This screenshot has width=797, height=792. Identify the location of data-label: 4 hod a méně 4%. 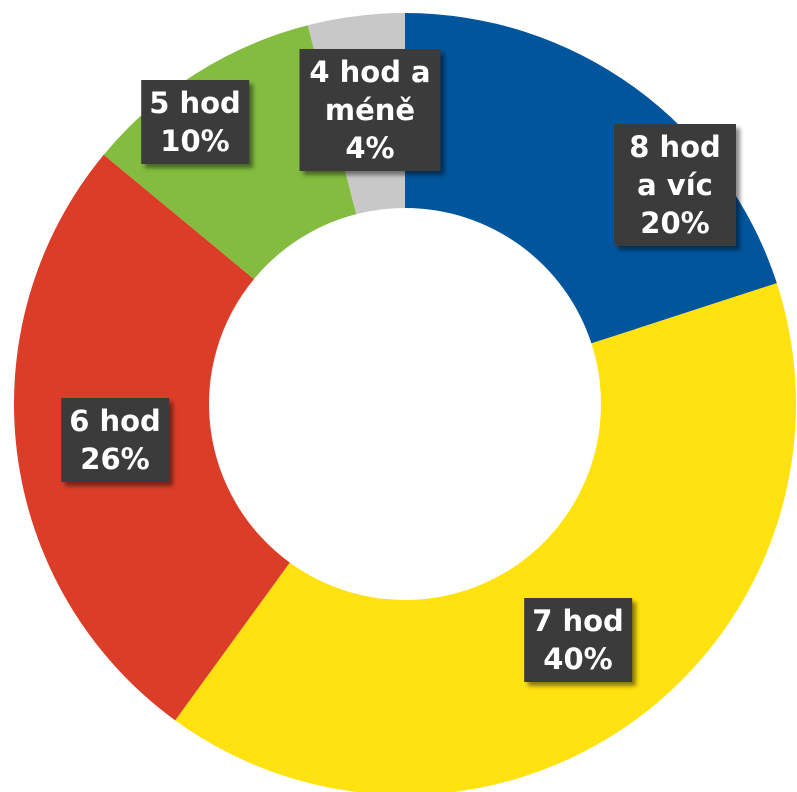
(370, 110).